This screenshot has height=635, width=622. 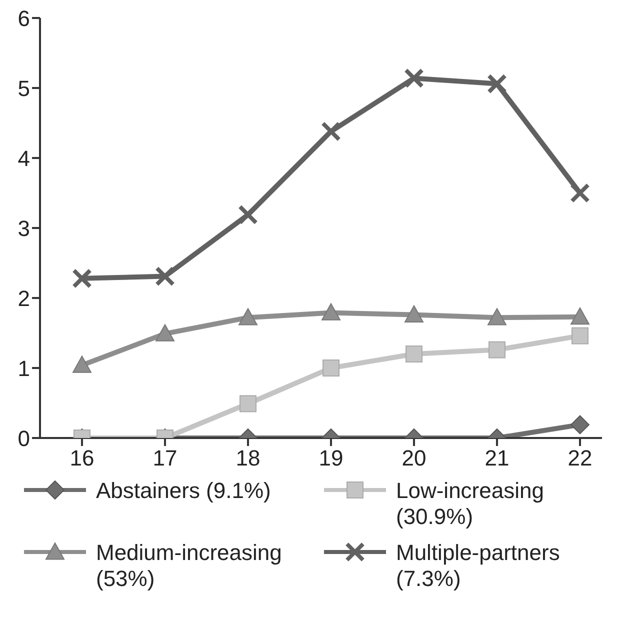 What do you see at coordinates (24, 298) in the screenshot?
I see `y-tick-label: 2` at bounding box center [24, 298].